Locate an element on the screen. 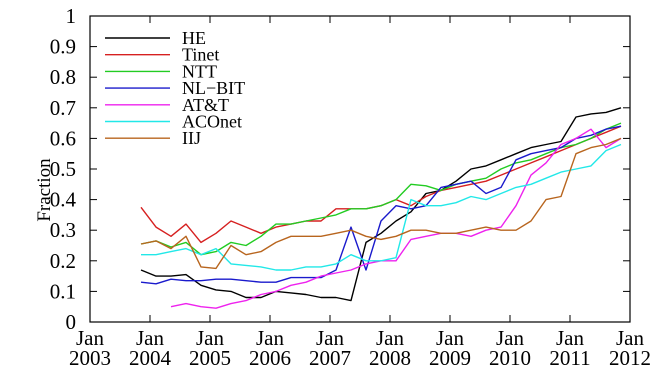 This screenshot has height=371, width=657. x-tick-label-year: 2005 is located at coordinates (210, 358).